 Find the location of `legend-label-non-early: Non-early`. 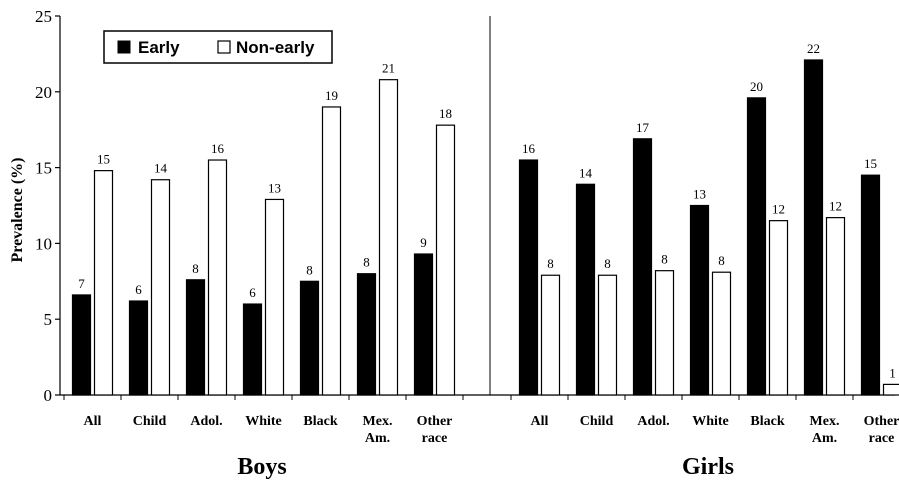

legend-label-non-early: Non-early is located at coordinates (275, 47).